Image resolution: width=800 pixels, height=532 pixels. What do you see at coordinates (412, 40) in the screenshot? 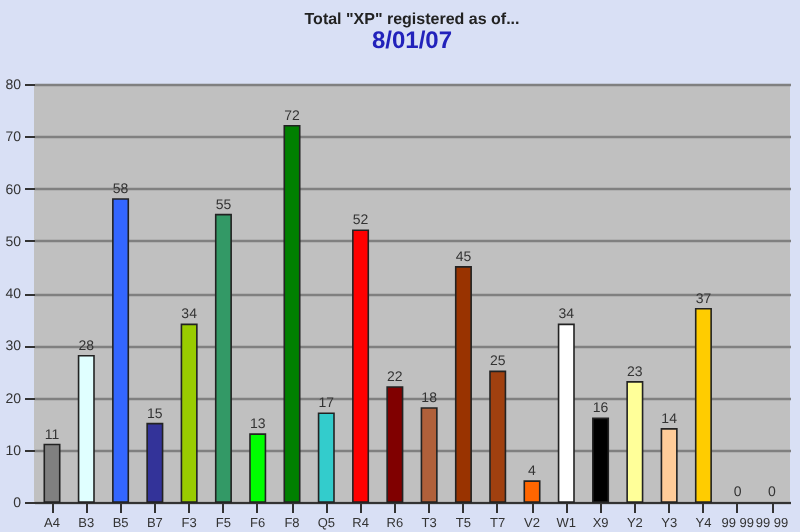
I see `chart-subtitle: 8/01/07` at bounding box center [412, 40].